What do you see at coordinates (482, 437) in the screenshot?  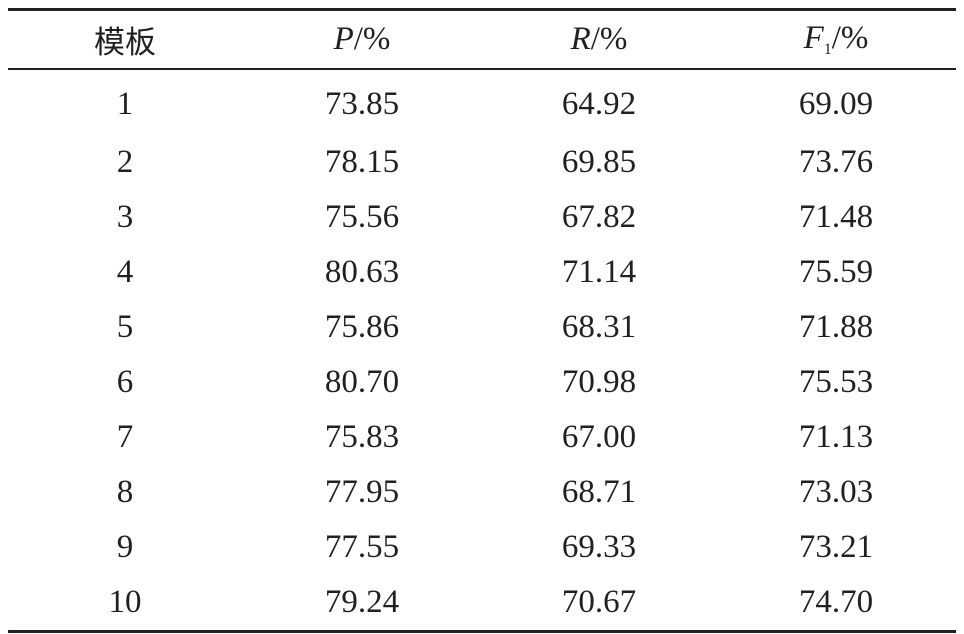 I see `table-row: 7 75.83 67.00 71.13` at bounding box center [482, 437].